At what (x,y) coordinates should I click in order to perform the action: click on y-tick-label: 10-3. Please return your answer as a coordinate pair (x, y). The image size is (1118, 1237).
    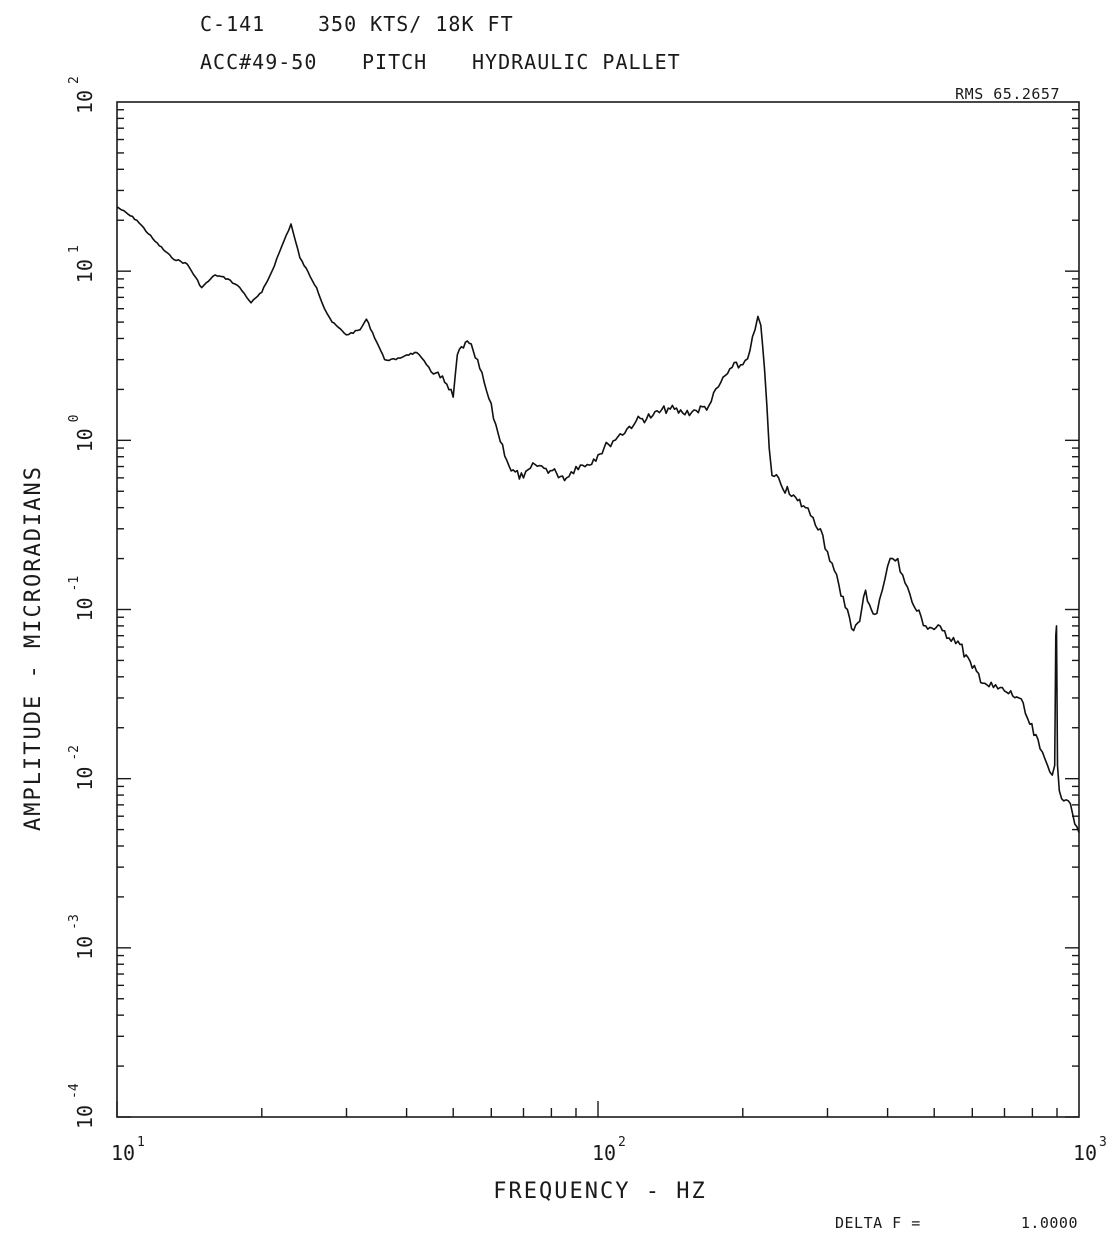
    Looking at the image, I should click on (82, 937).